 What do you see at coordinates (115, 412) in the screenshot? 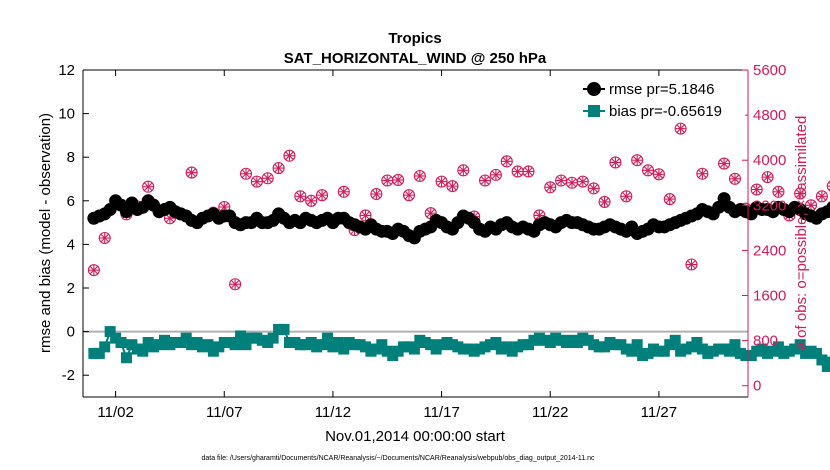
I see `x-tick-label: 11/02` at bounding box center [115, 412].